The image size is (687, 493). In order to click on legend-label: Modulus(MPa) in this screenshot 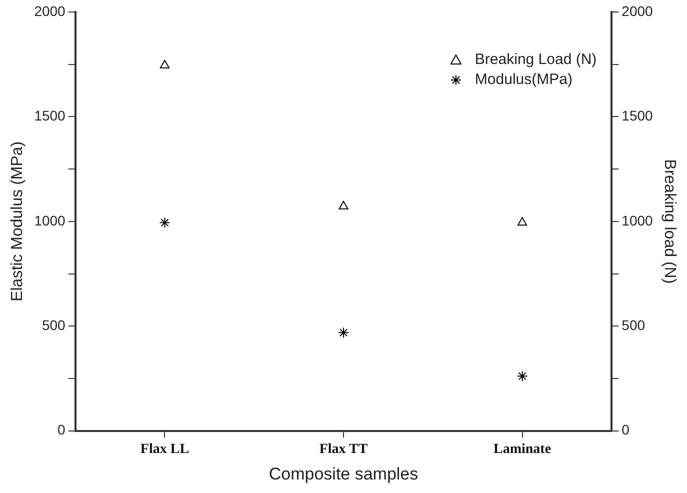, I will do `click(523, 79)`.